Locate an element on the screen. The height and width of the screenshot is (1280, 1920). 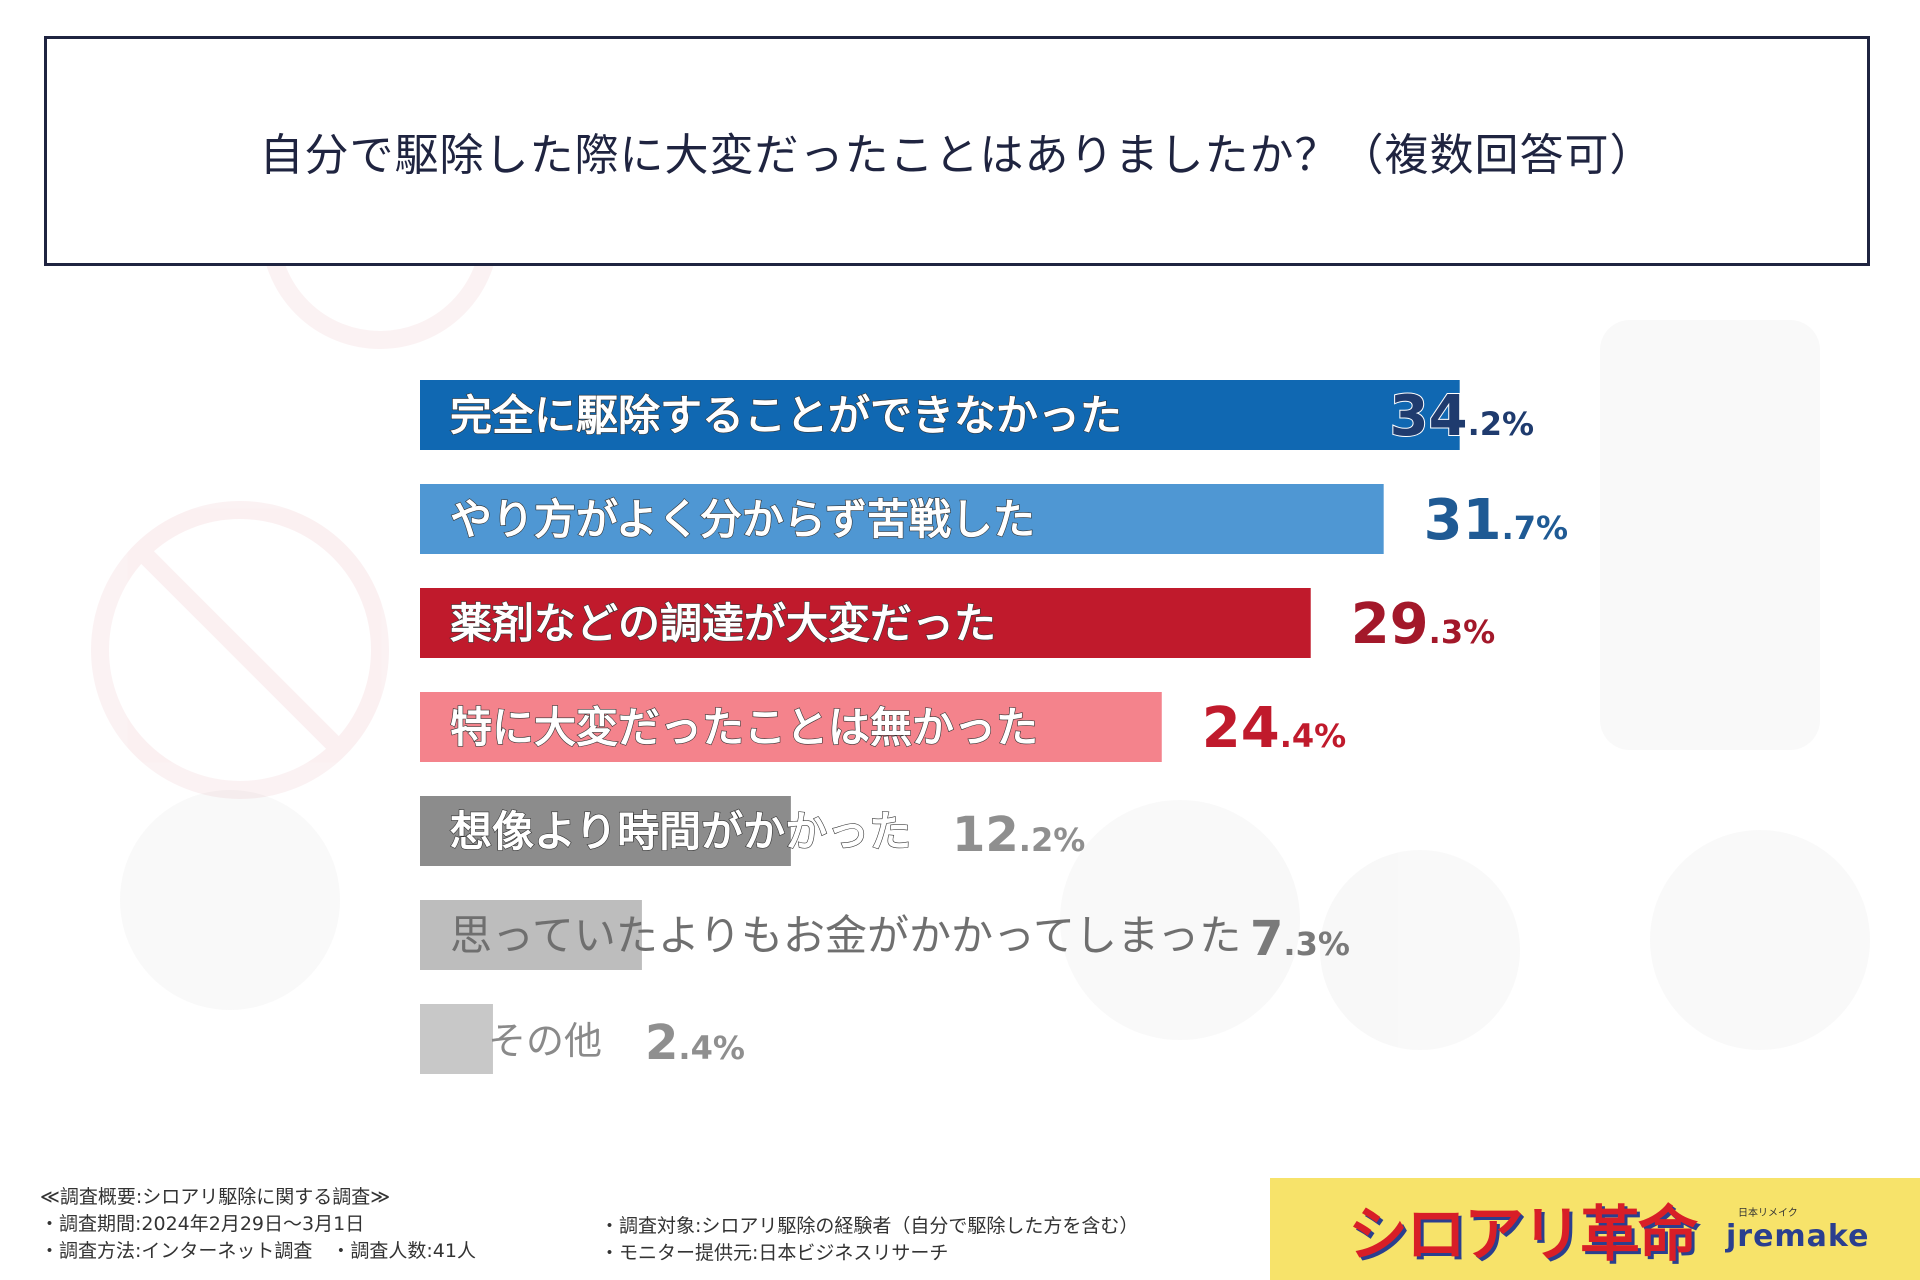
category-label-1: 完全に駆除することができなかった is located at coordinates (786, 415).